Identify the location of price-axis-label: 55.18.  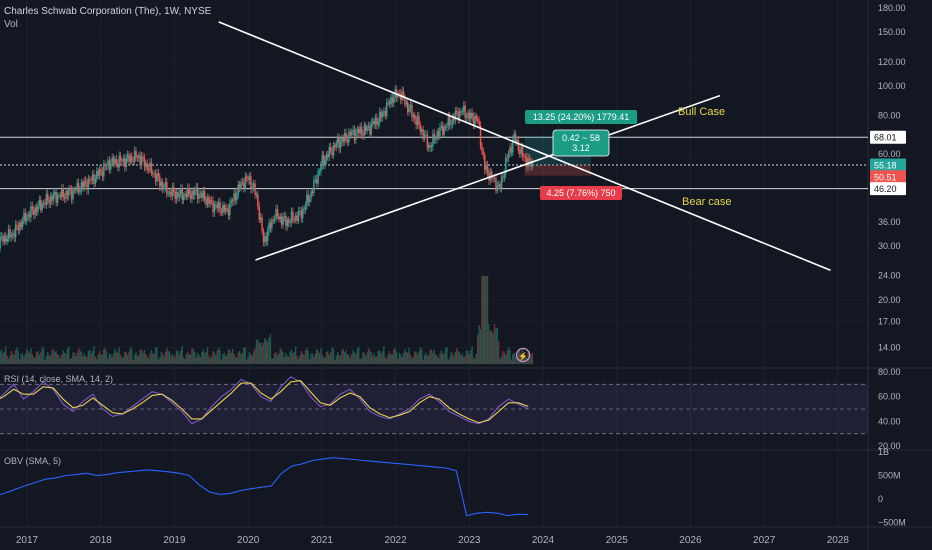
(885, 166).